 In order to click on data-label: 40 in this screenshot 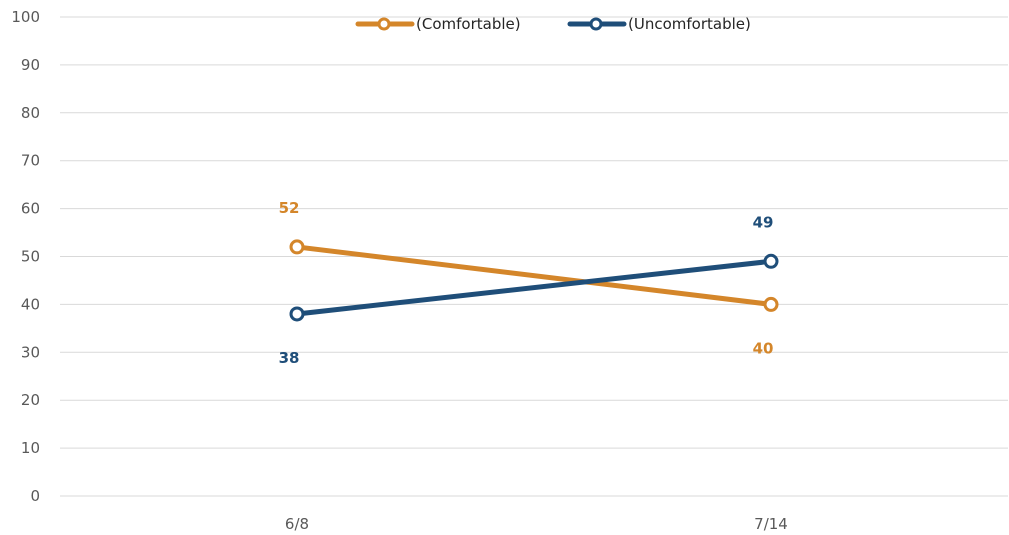, I will do `click(763, 348)`.